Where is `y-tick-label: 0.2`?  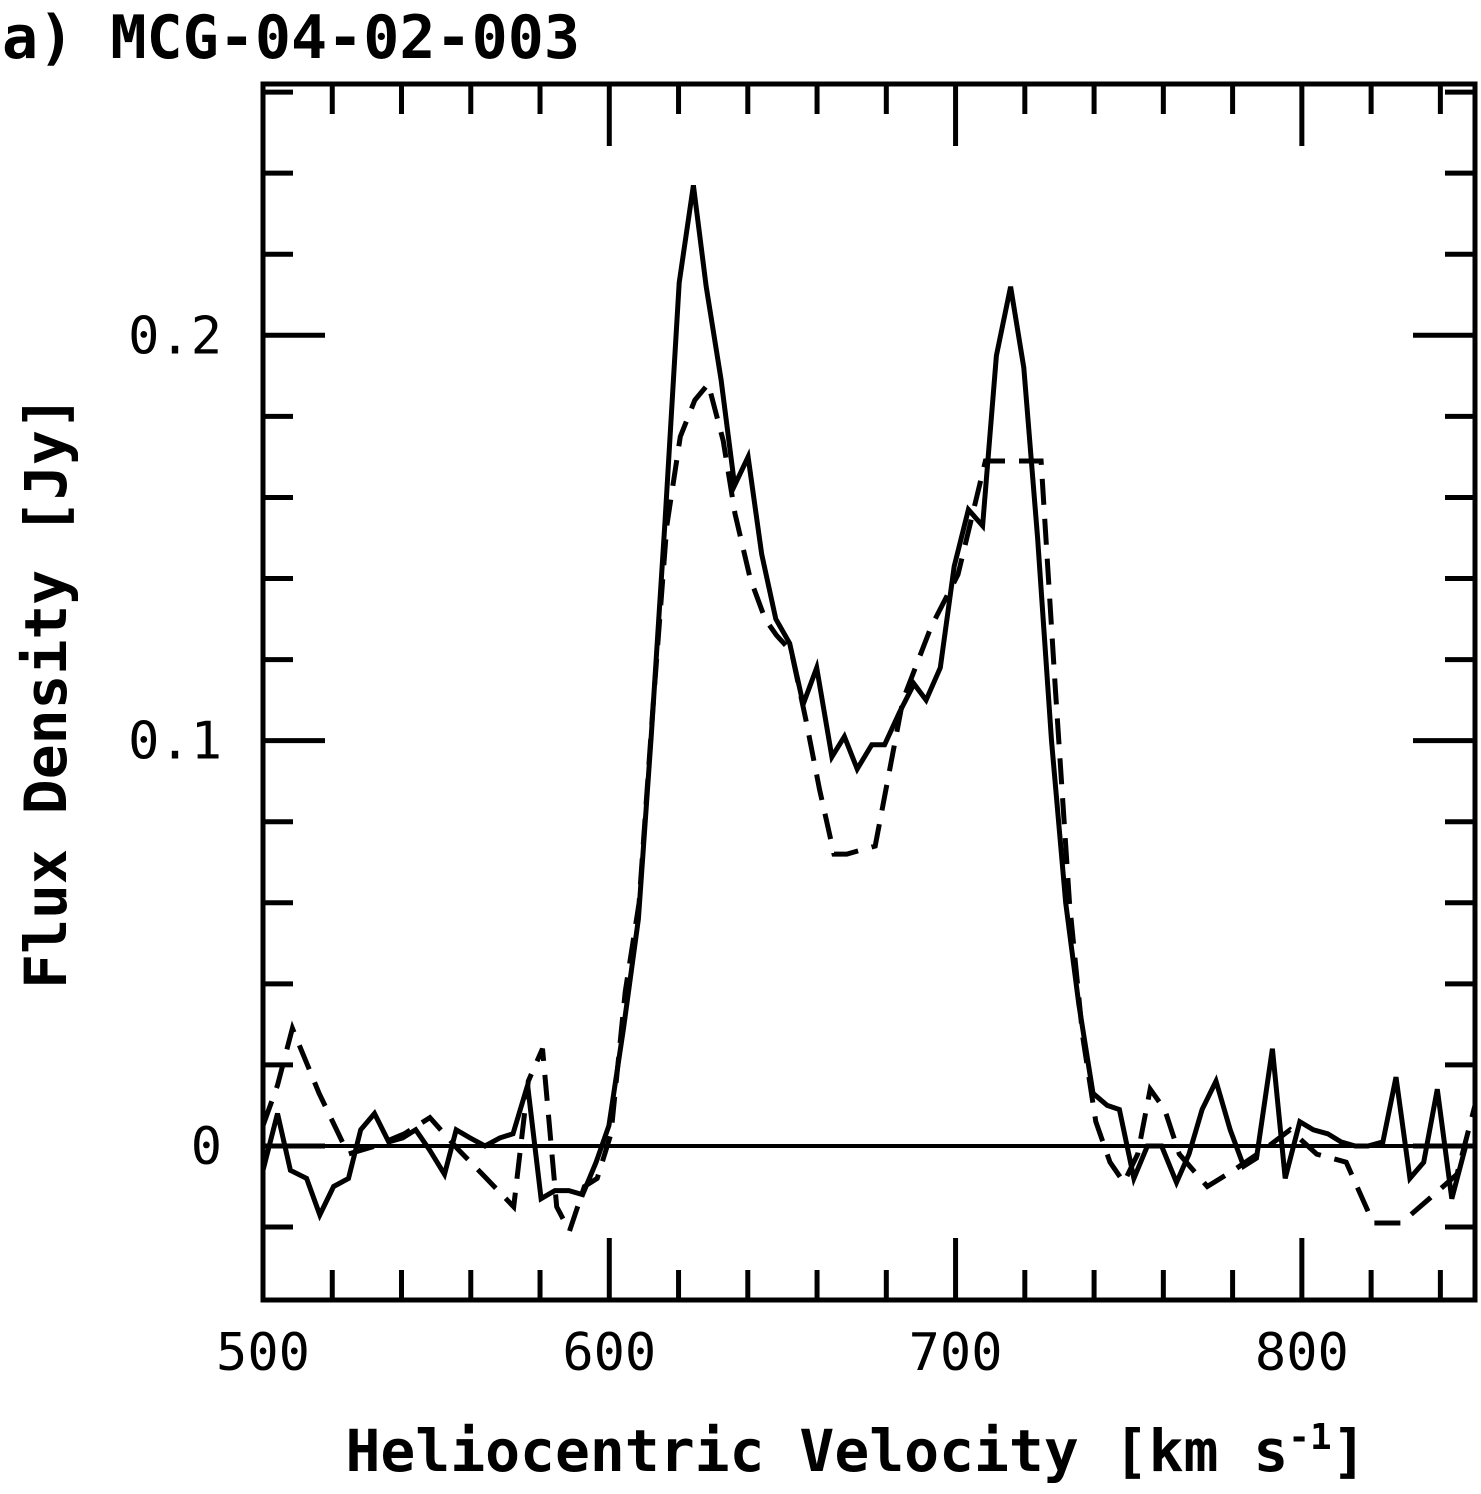
y-tick-label: 0.2 is located at coordinates (175, 336).